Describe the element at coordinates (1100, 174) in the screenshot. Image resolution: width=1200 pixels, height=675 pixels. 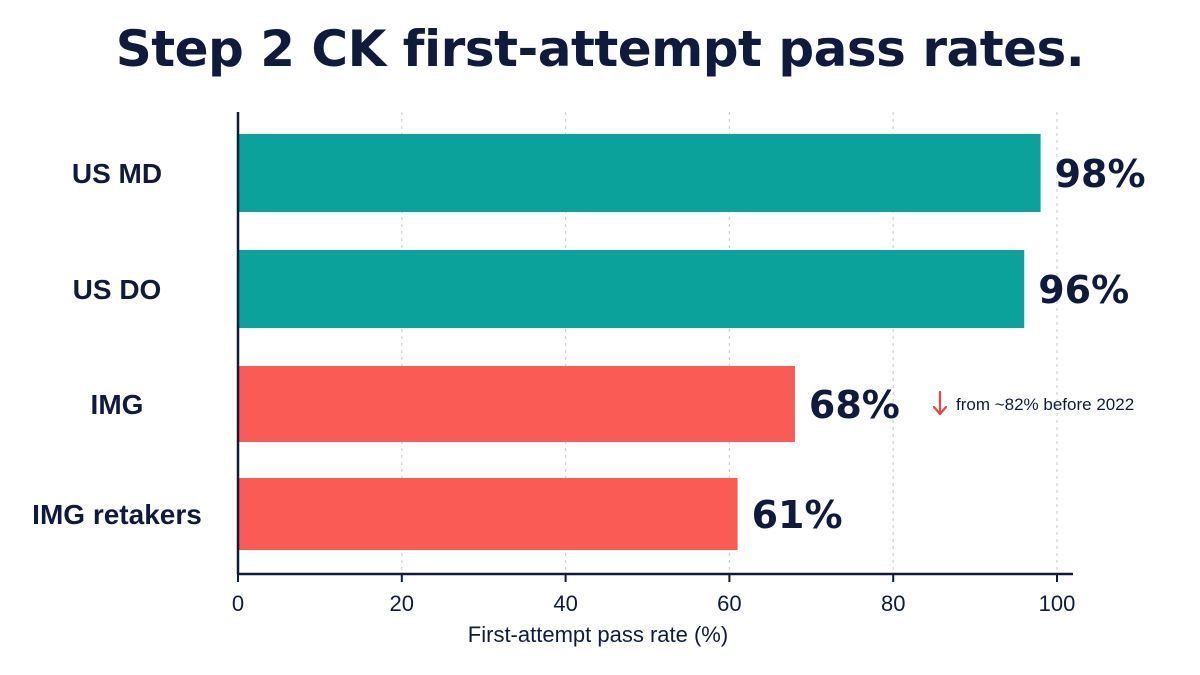
I see `value-label: 98%` at that location.